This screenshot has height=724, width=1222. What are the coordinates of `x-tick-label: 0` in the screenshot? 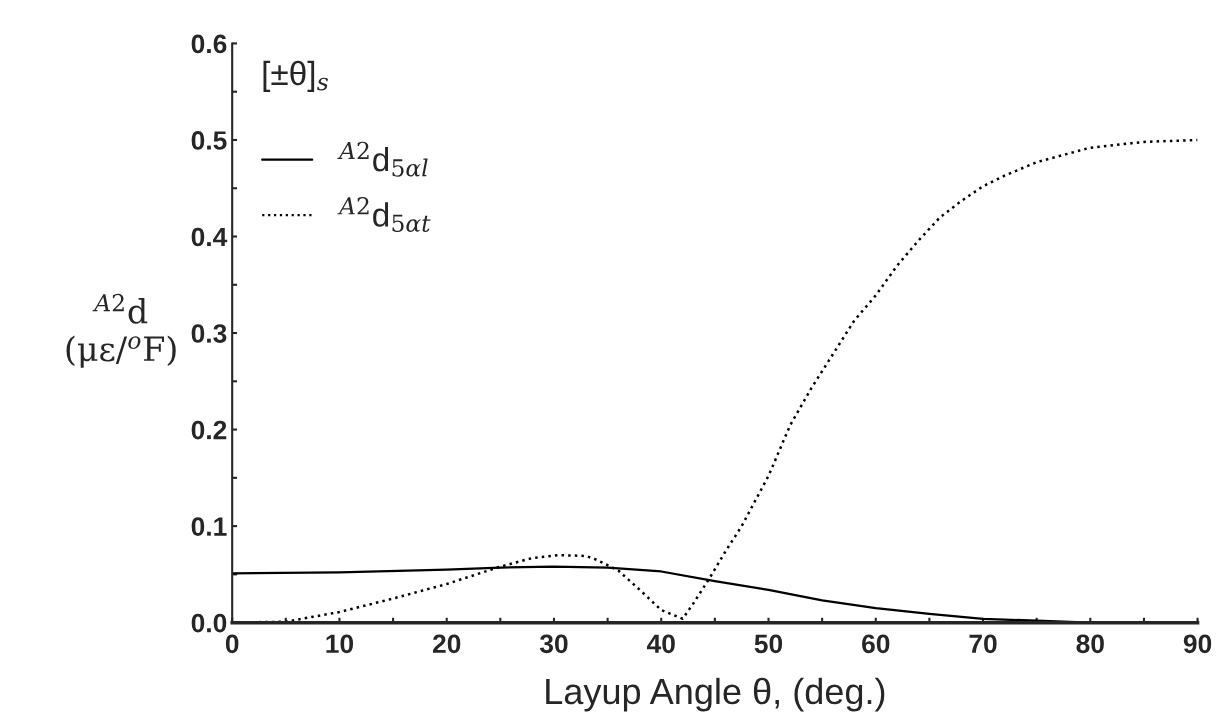 It's located at (232, 644).